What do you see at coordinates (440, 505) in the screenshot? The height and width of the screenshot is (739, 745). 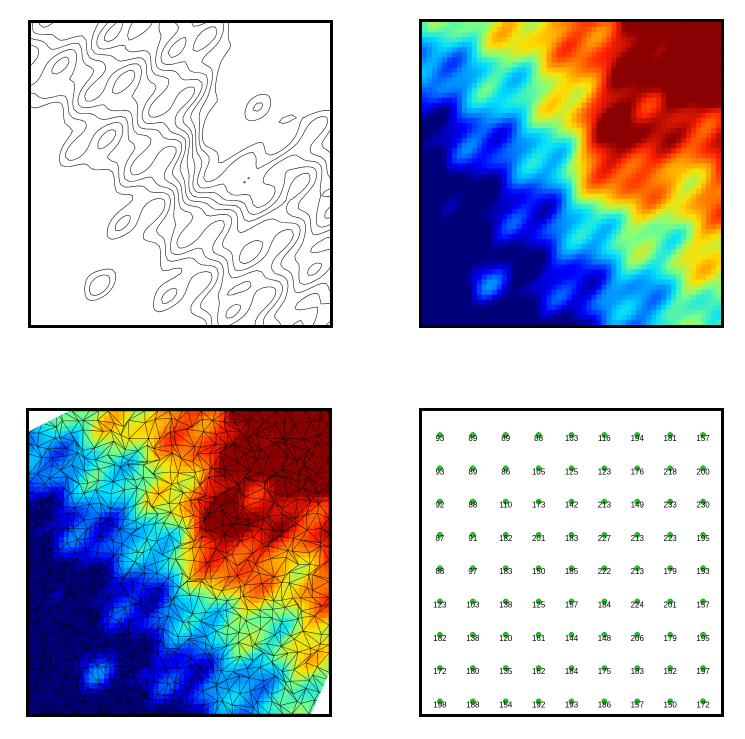 I see `sample-point-label: 92` at bounding box center [440, 505].